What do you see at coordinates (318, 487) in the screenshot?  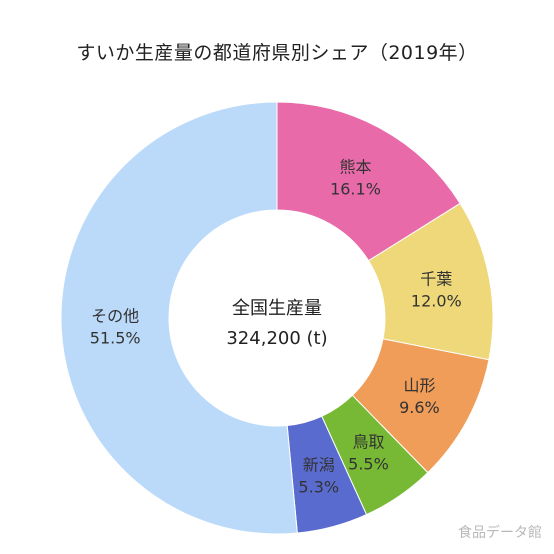 I see `slice-percent-5: 5.3%` at bounding box center [318, 487].